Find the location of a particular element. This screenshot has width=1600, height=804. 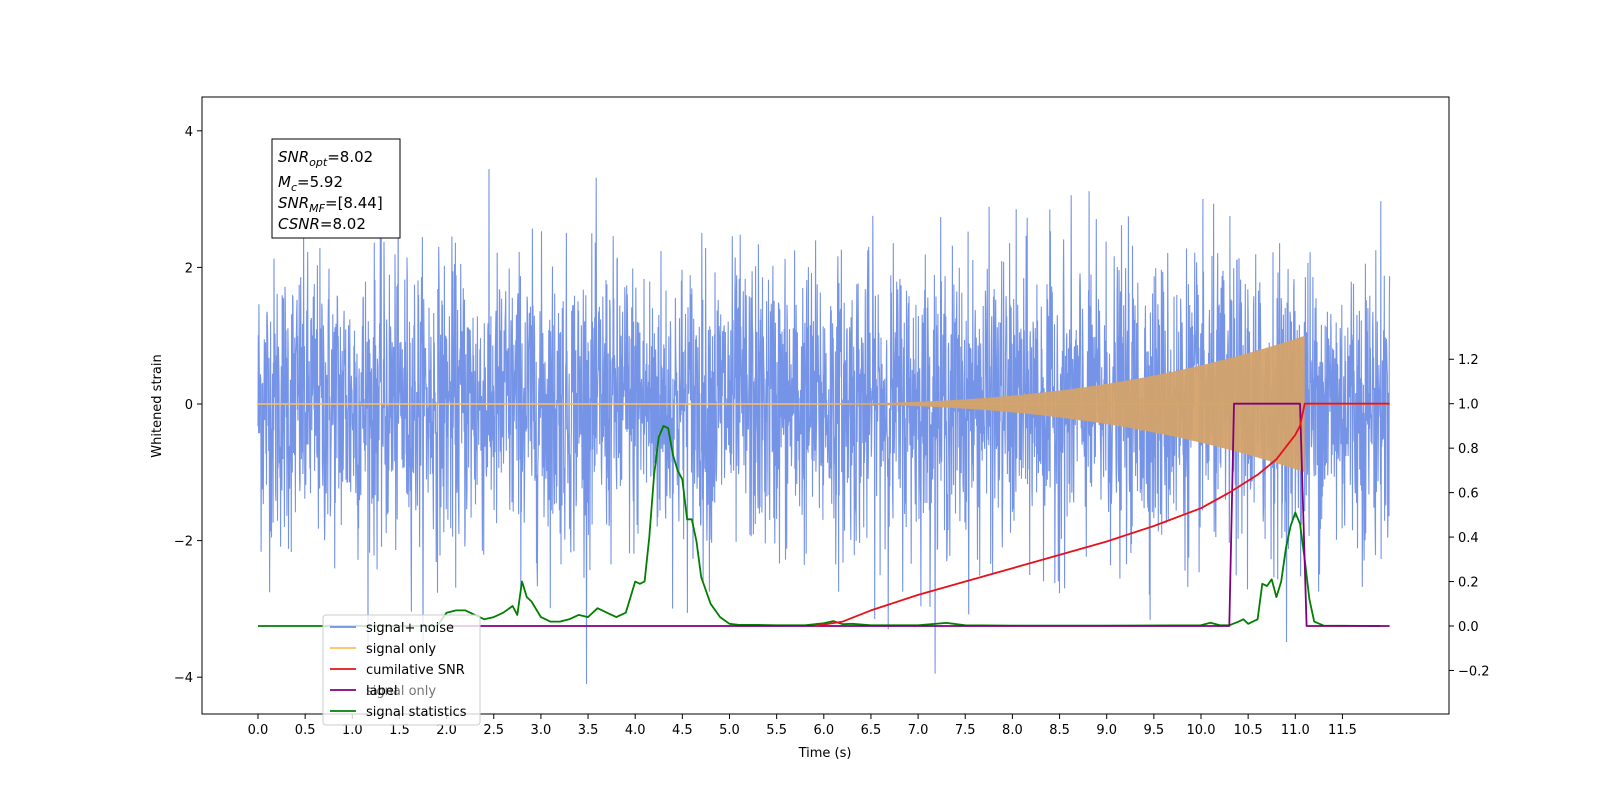

x-tick-label: 6.5 is located at coordinates (871, 730).